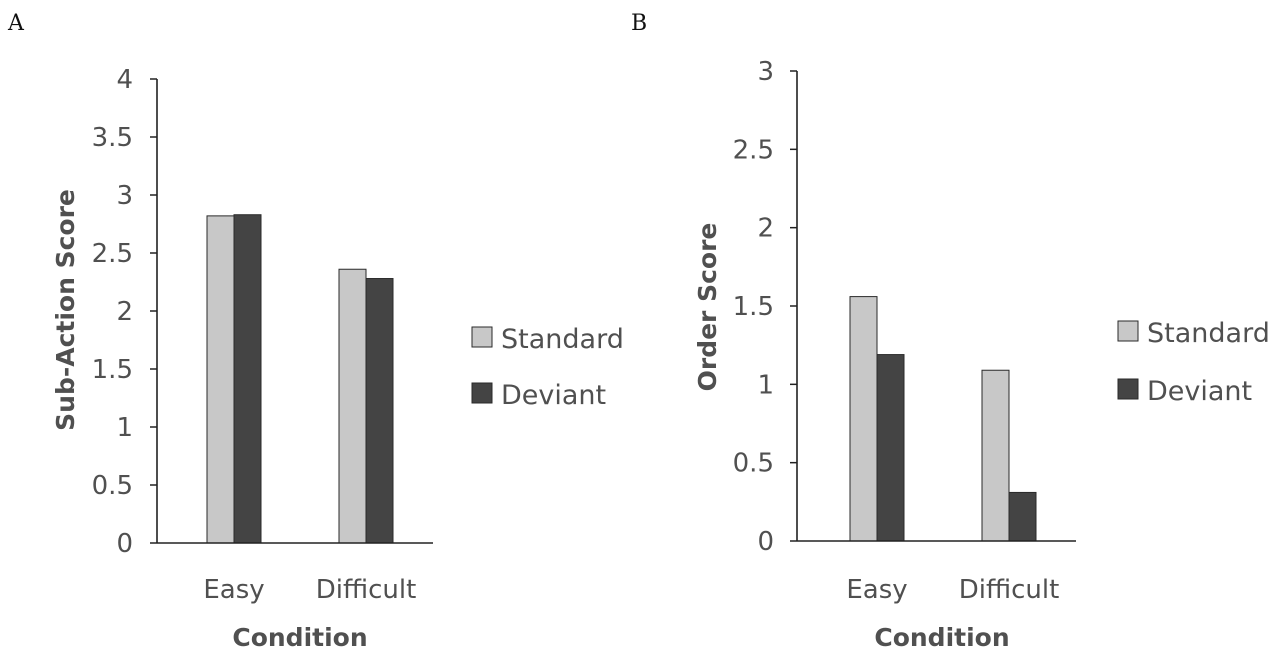 The width and height of the screenshot is (1283, 652). I want to click on panel-b-y-tick-label: 2, so click(765, 229).